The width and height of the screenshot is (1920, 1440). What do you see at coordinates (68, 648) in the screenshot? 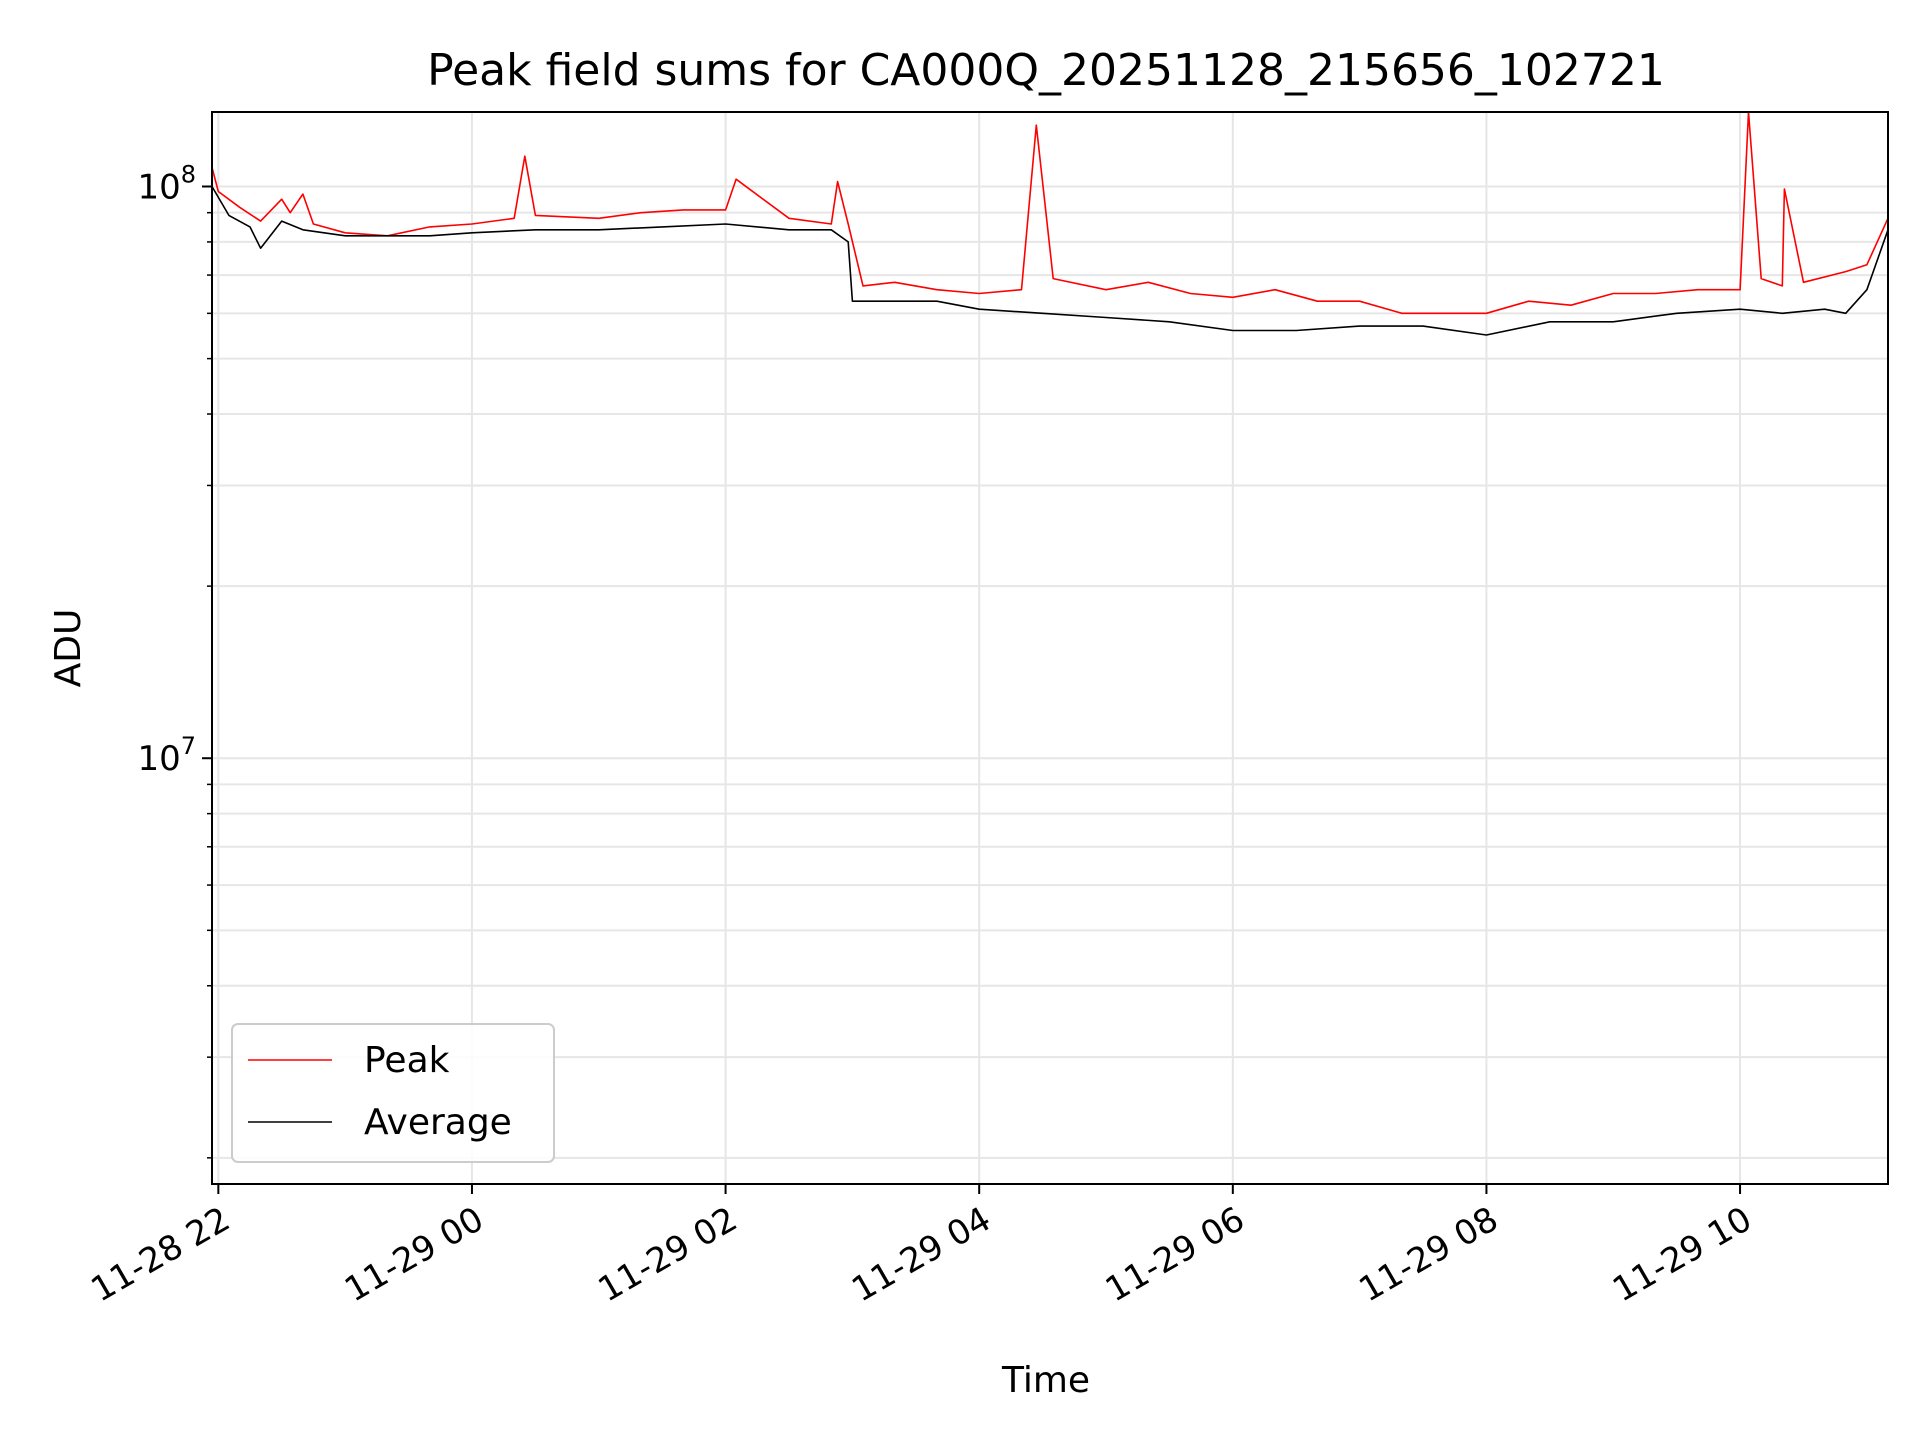
I see `y-axis-label: ADU` at bounding box center [68, 648].